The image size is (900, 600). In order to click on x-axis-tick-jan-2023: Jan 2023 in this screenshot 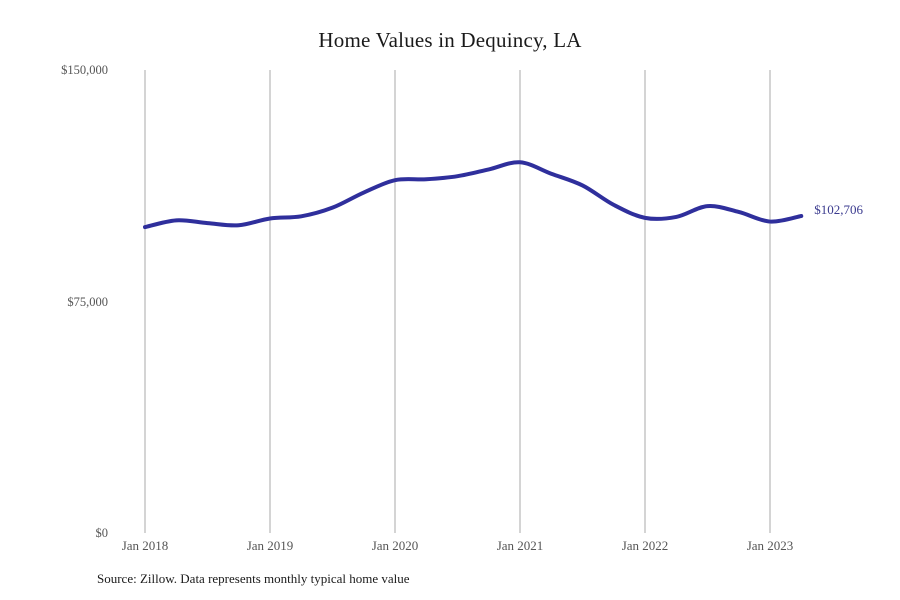, I will do `click(770, 545)`.